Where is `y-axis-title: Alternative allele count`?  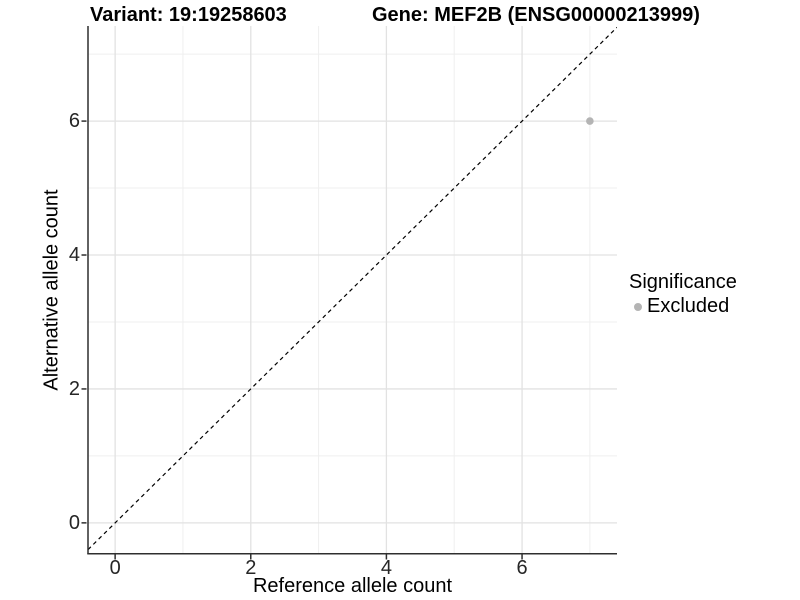
y-axis-title: Alternative allele count is located at coordinates (51, 290).